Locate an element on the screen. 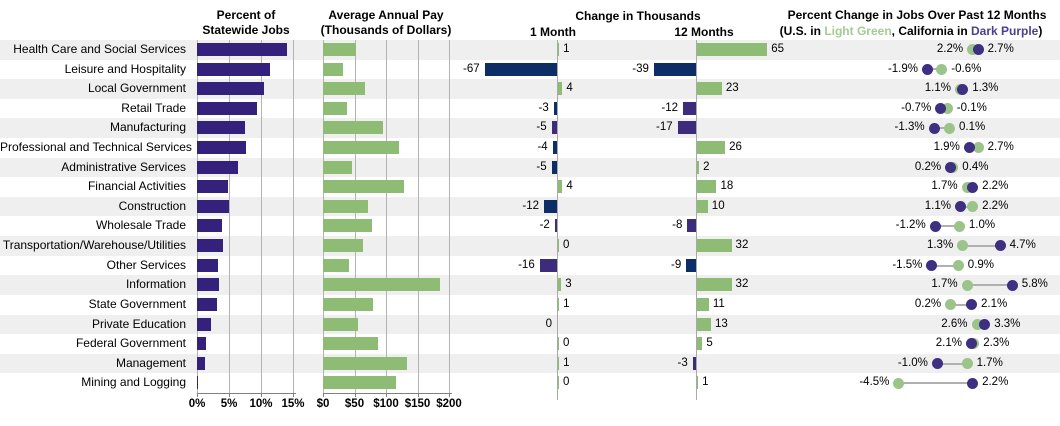 The image size is (1060, 426). change-12month-value: -17 is located at coordinates (664, 127).